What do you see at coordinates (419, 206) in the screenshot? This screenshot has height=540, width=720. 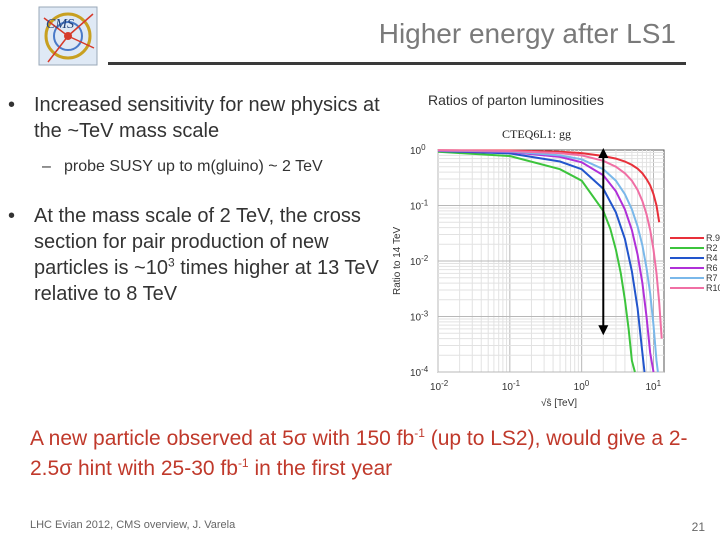 I see `y-tick-label: 10⁻¹` at bounding box center [419, 206].